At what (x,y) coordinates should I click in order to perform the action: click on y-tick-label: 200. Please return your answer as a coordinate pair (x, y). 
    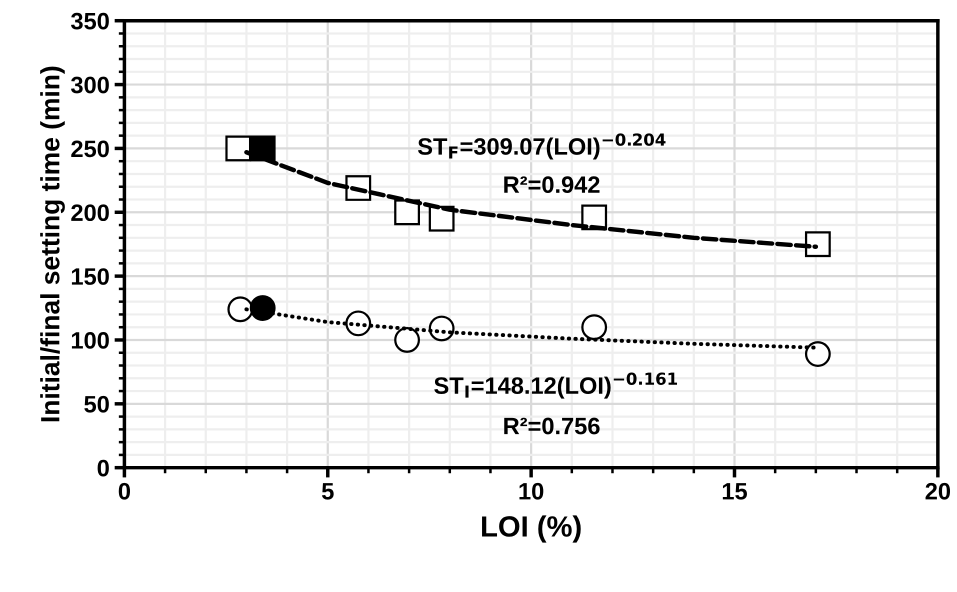
    Looking at the image, I should click on (90, 213).